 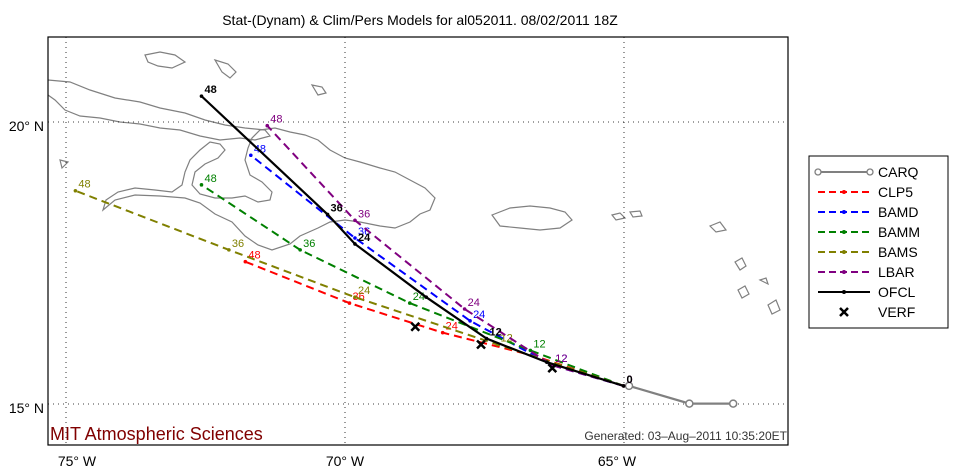 I want to click on legend-marker-verf, so click(x=844, y=312).